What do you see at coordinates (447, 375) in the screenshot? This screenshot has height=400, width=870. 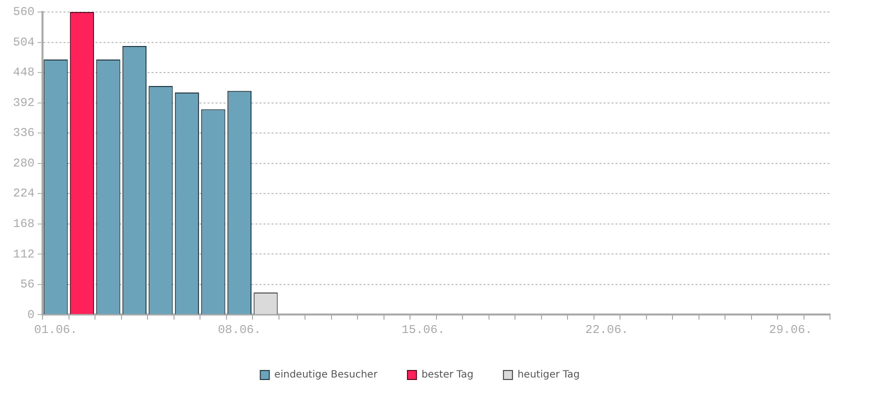 I see `legend-label: bester Tag` at bounding box center [447, 375].